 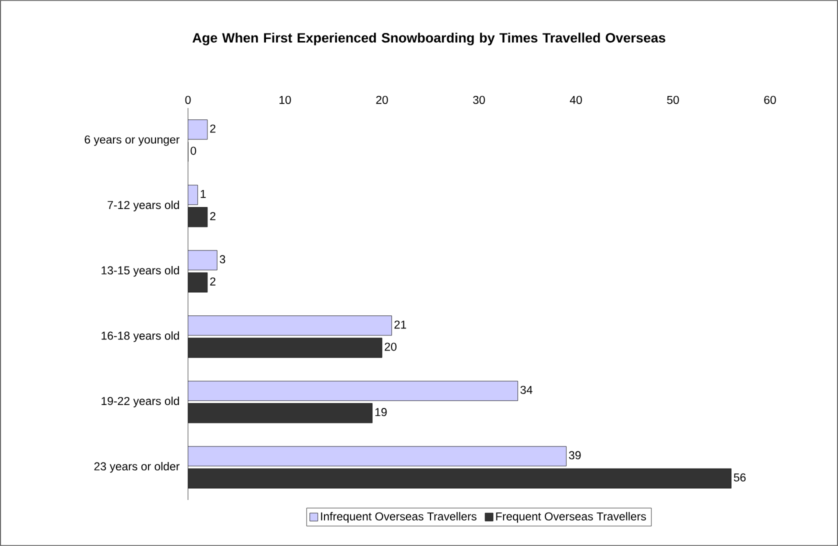 I want to click on chart-title: Age When First Experienced Snowboarding by Times Travelled Overseas, so click(x=429, y=39).